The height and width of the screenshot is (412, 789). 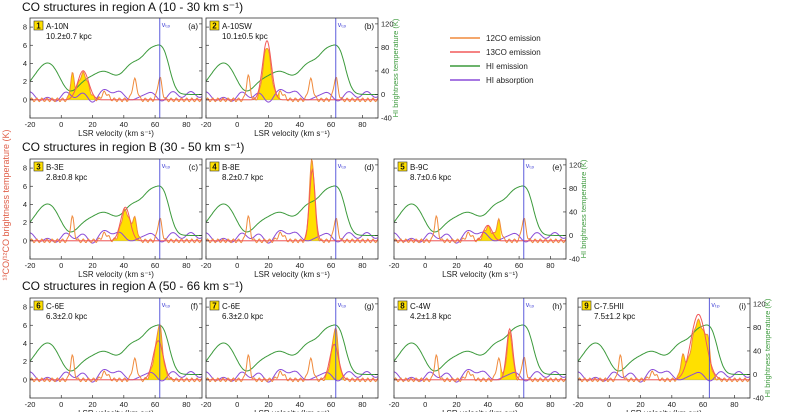 I want to click on y-tick-label-left: 0, so click(x=25, y=99).